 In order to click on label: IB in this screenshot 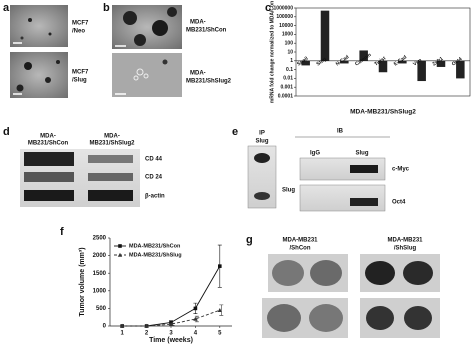, I will do `click(340, 132)`.